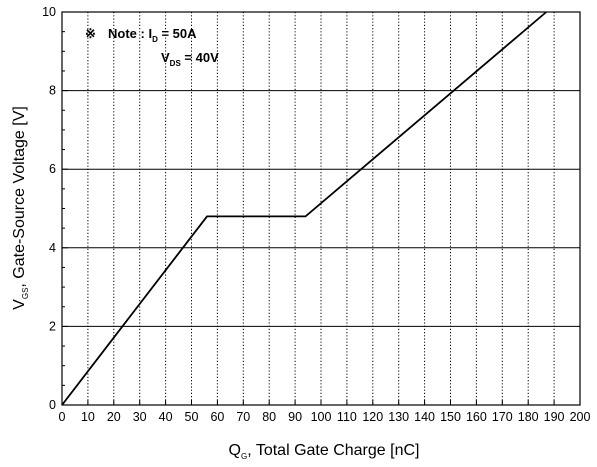 The height and width of the screenshot is (467, 597). I want to click on note-line1-suffix: = 50A, so click(177, 33).